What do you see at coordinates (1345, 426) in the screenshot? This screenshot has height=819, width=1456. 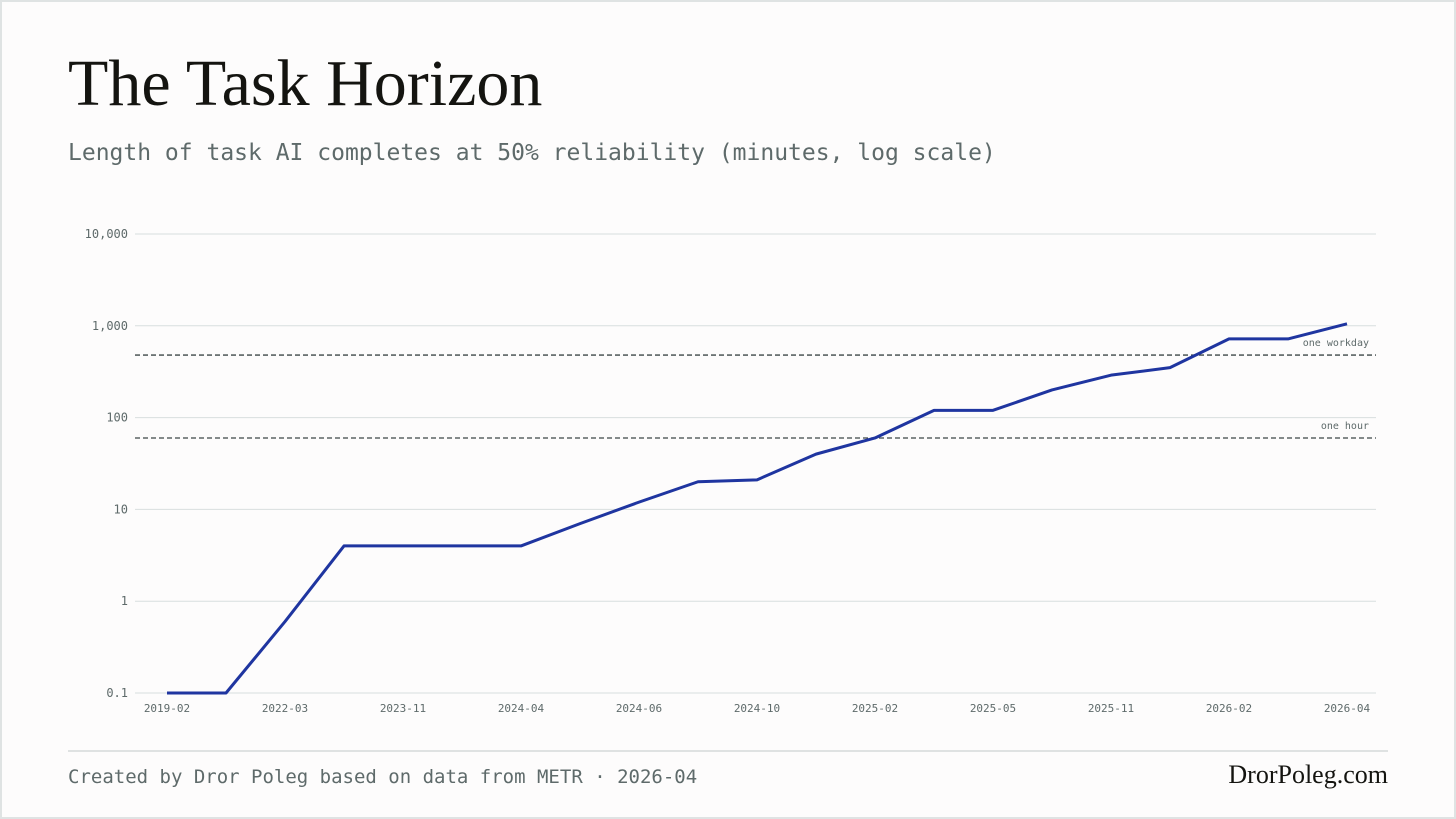 I see `reference-label: one hour` at bounding box center [1345, 426].